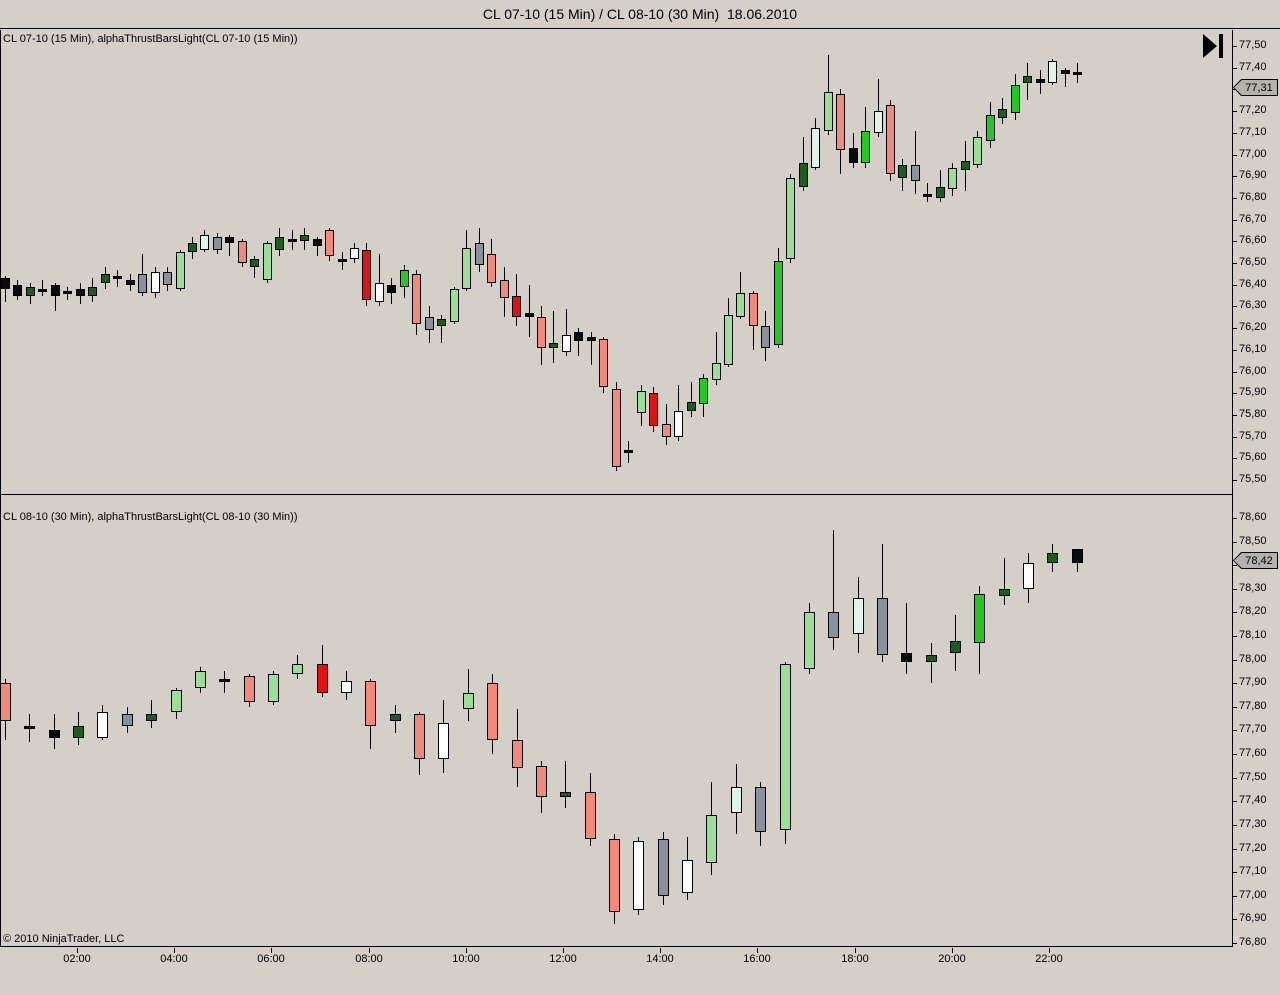 Image resolution: width=1280 pixels, height=995 pixels. I want to click on marker-value: 77,31, so click(1255, 87).